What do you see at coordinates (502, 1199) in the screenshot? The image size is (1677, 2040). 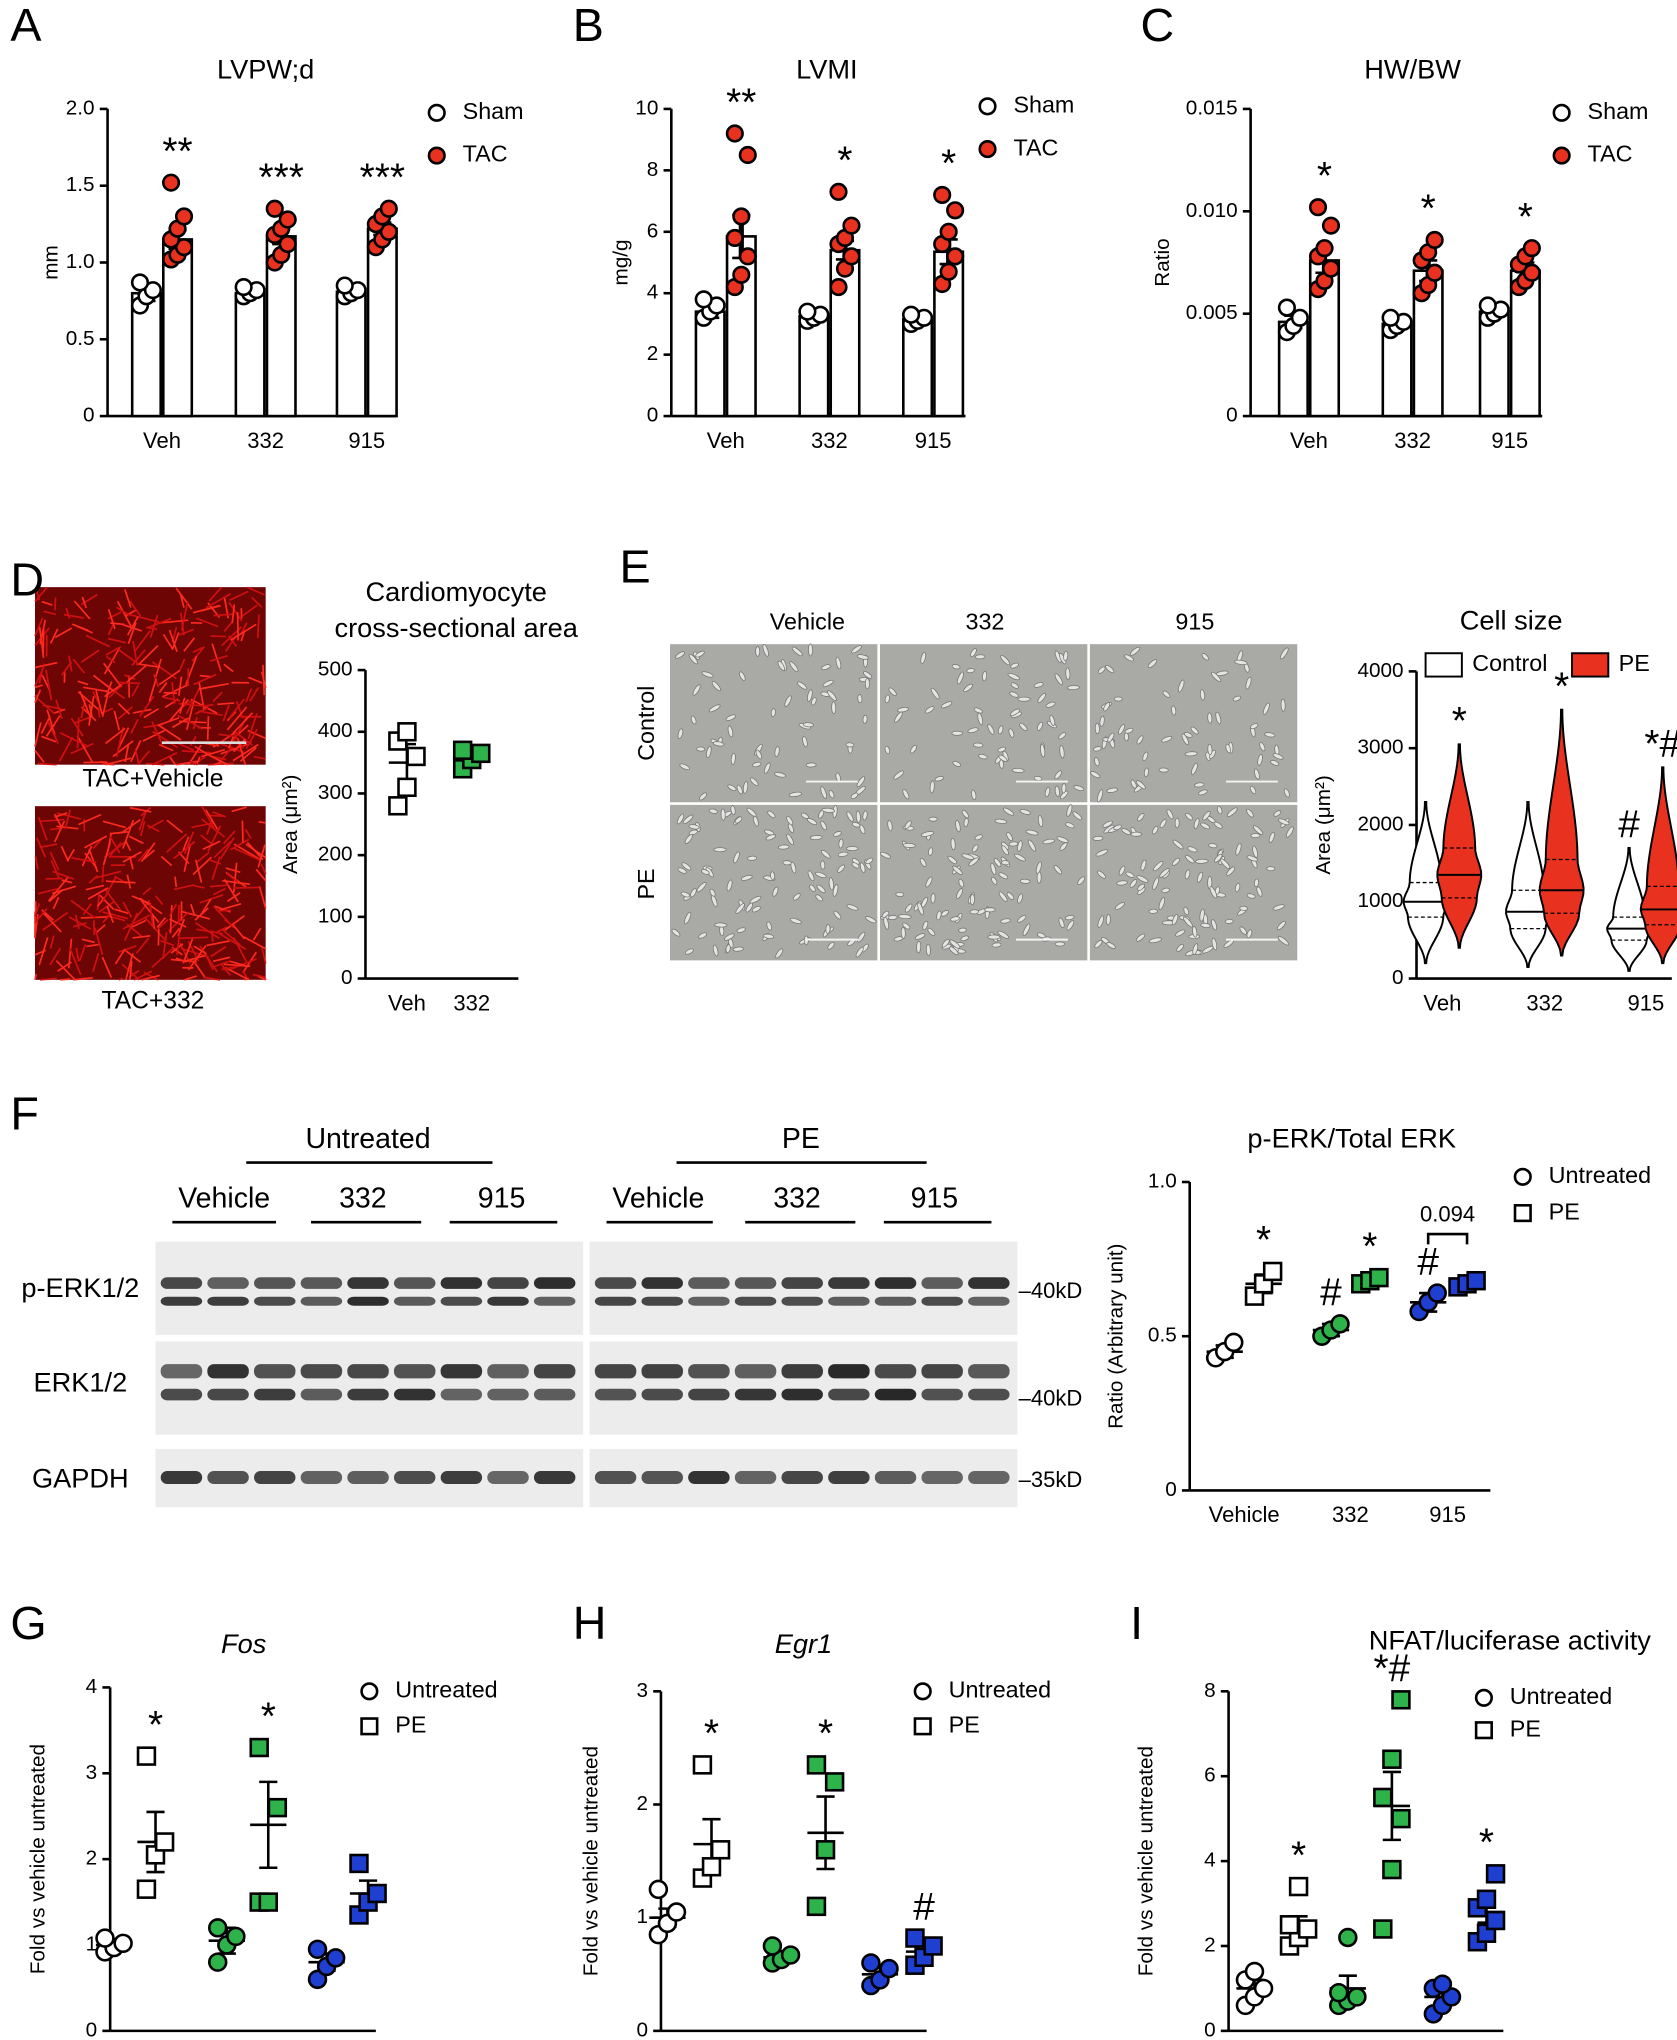 I see `treatment-label: 915` at bounding box center [502, 1199].